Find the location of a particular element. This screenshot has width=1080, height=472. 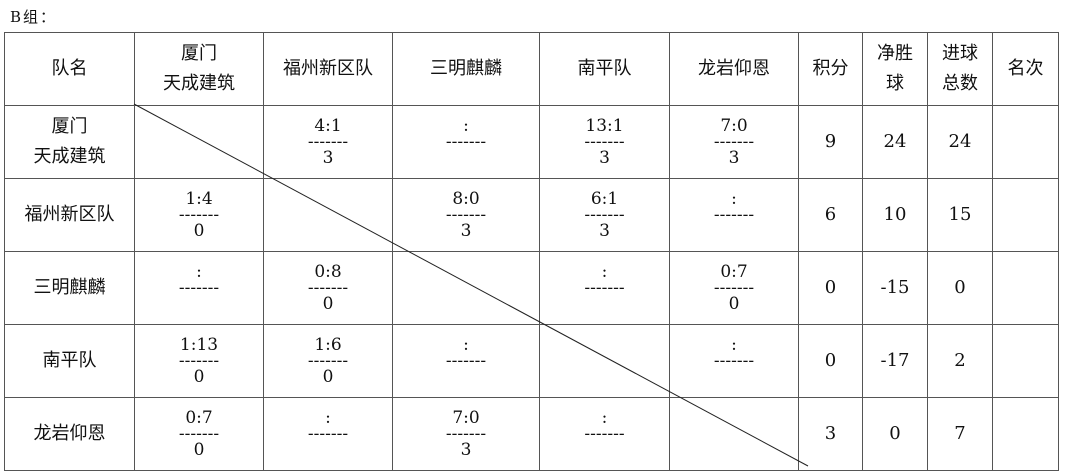

match-result: 13:1 ------- 3 is located at coordinates (604, 142).